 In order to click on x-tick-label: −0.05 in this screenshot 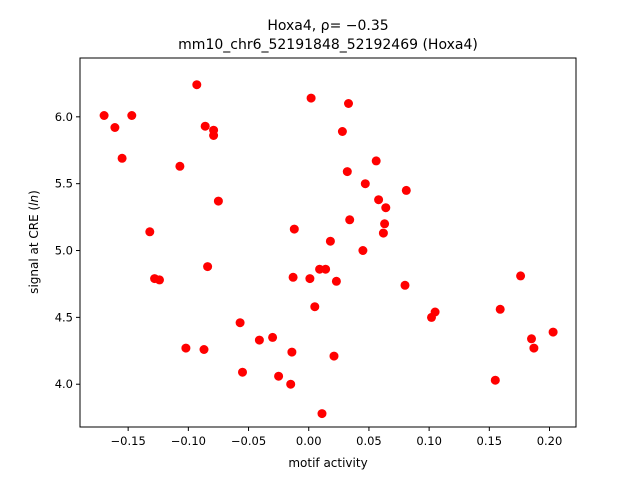, I will do `click(248, 441)`.